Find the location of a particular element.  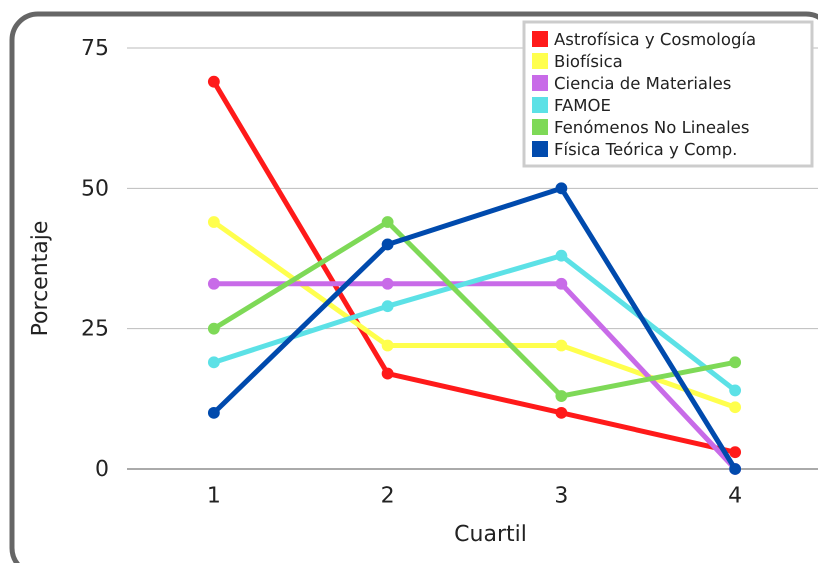

legend-label: FAMOE is located at coordinates (582, 105).